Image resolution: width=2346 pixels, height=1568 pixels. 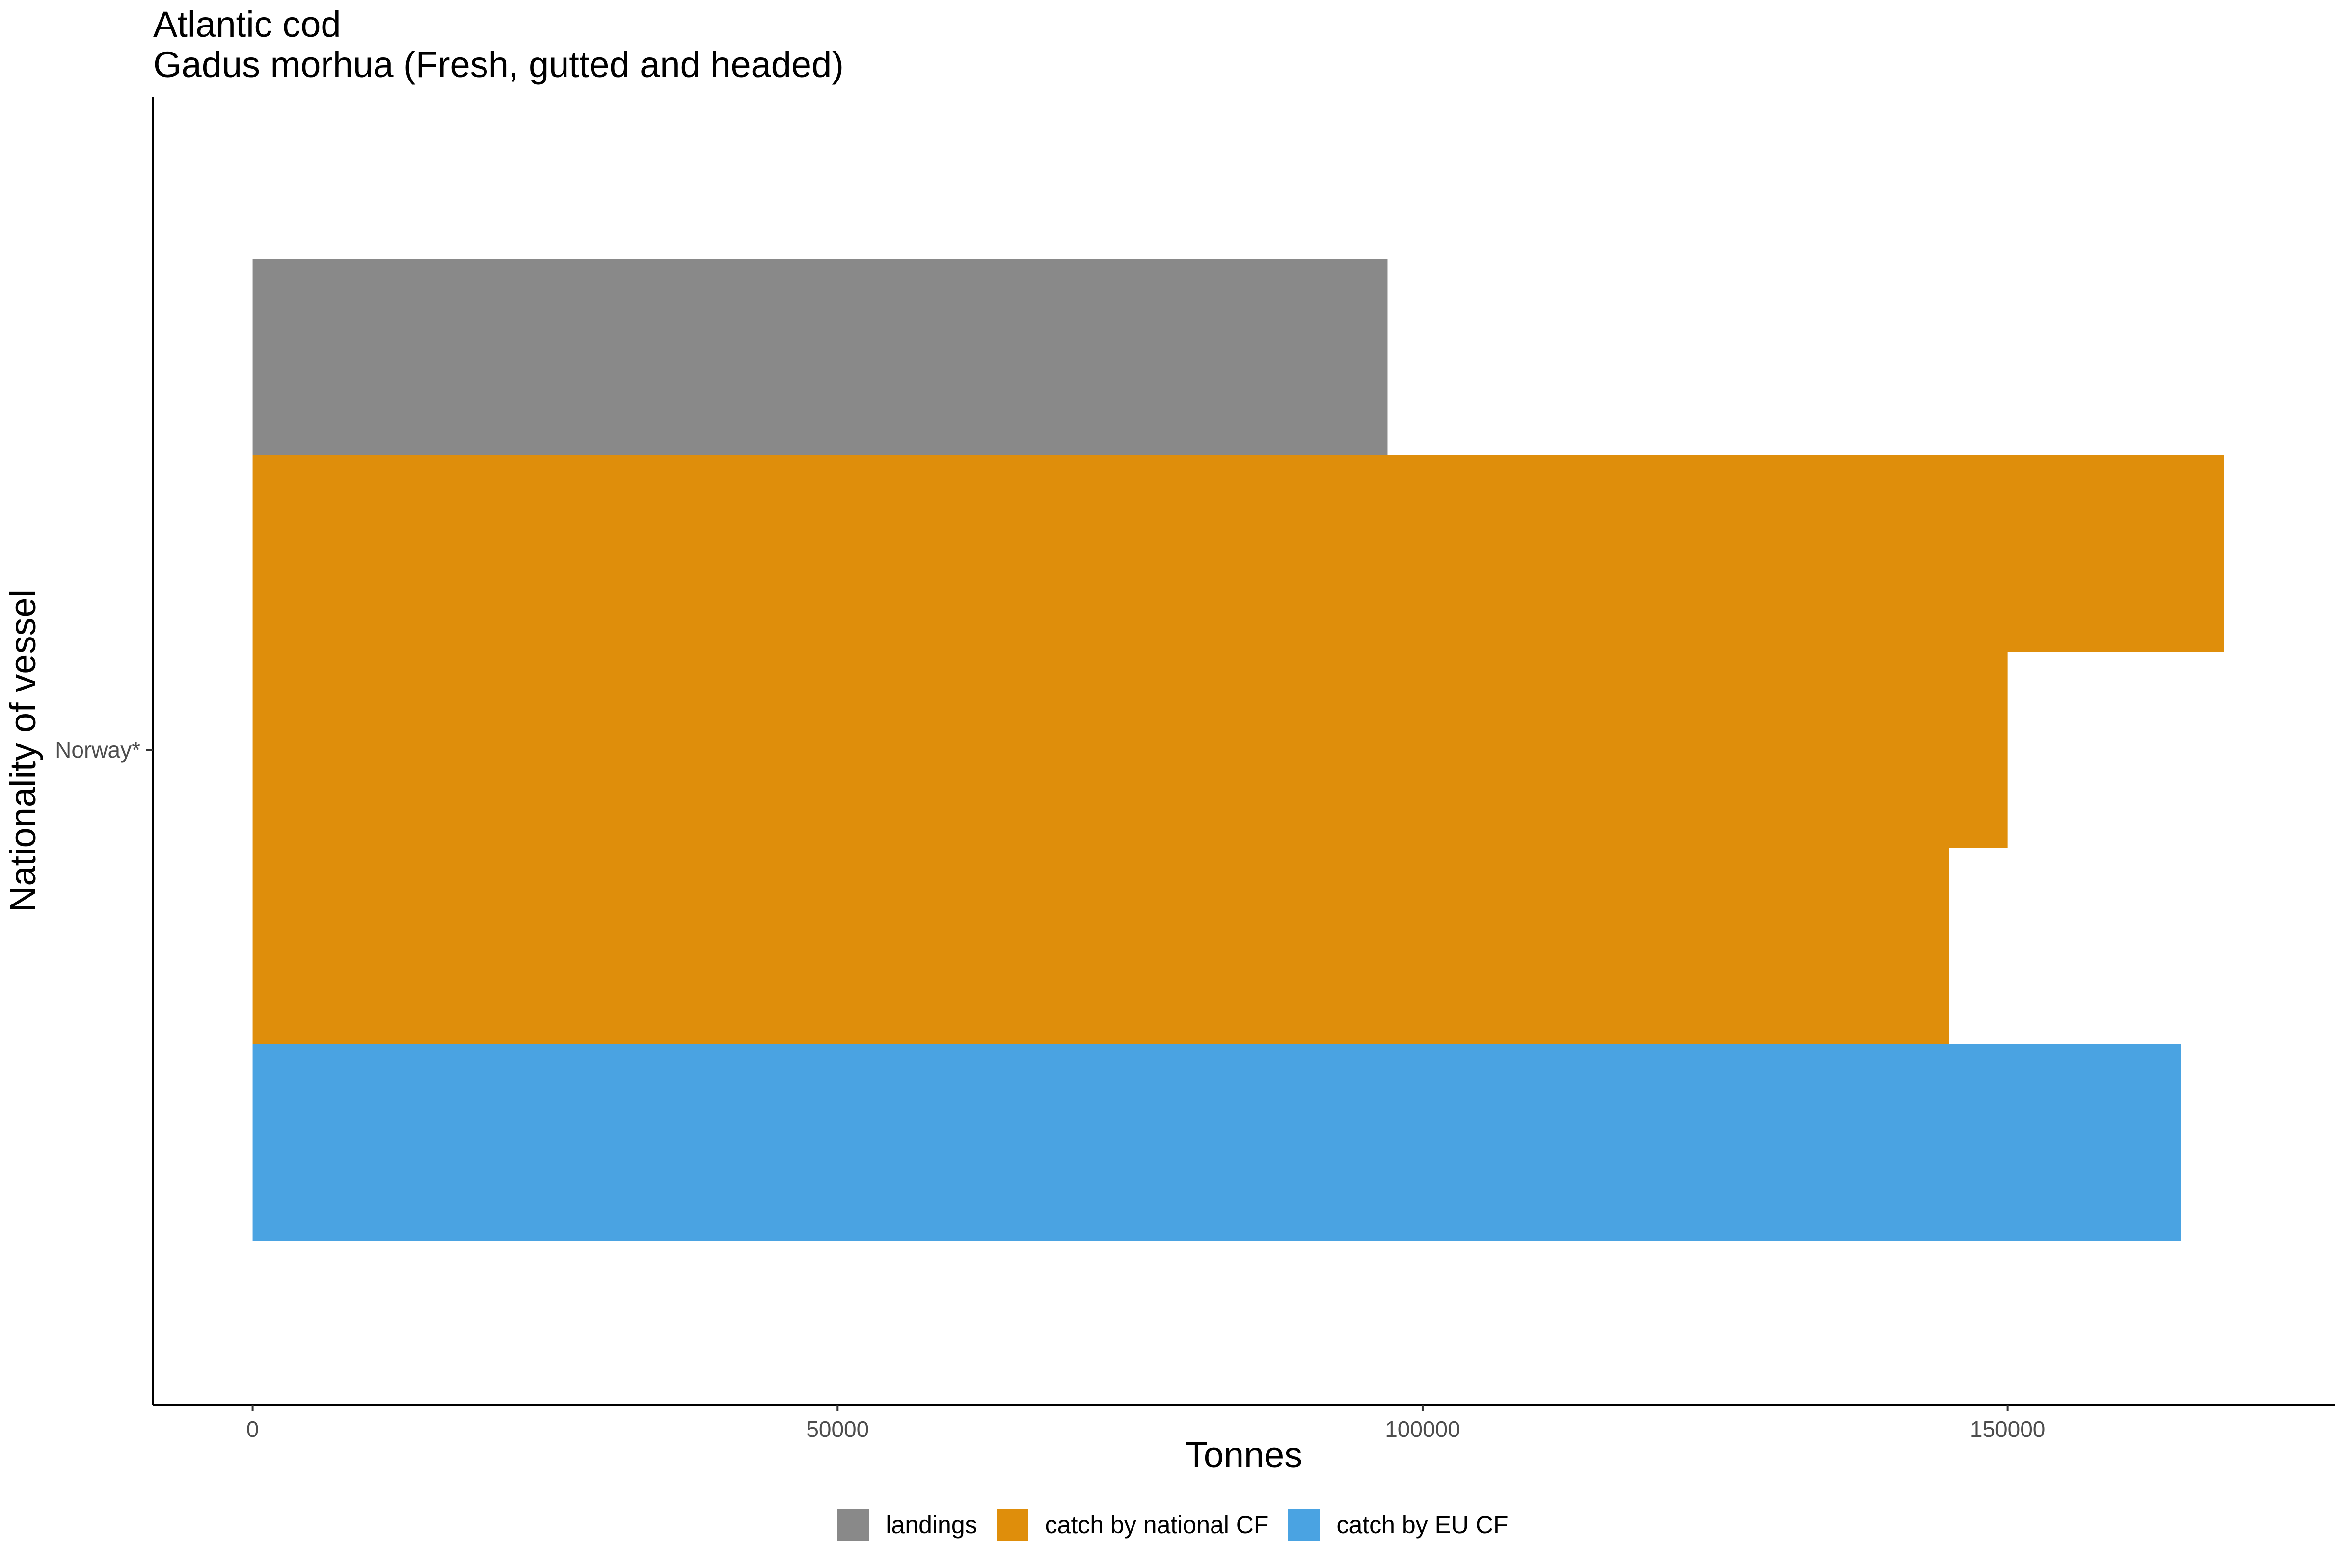 I want to click on x-tick-label: 150000, so click(x=2008, y=1429).